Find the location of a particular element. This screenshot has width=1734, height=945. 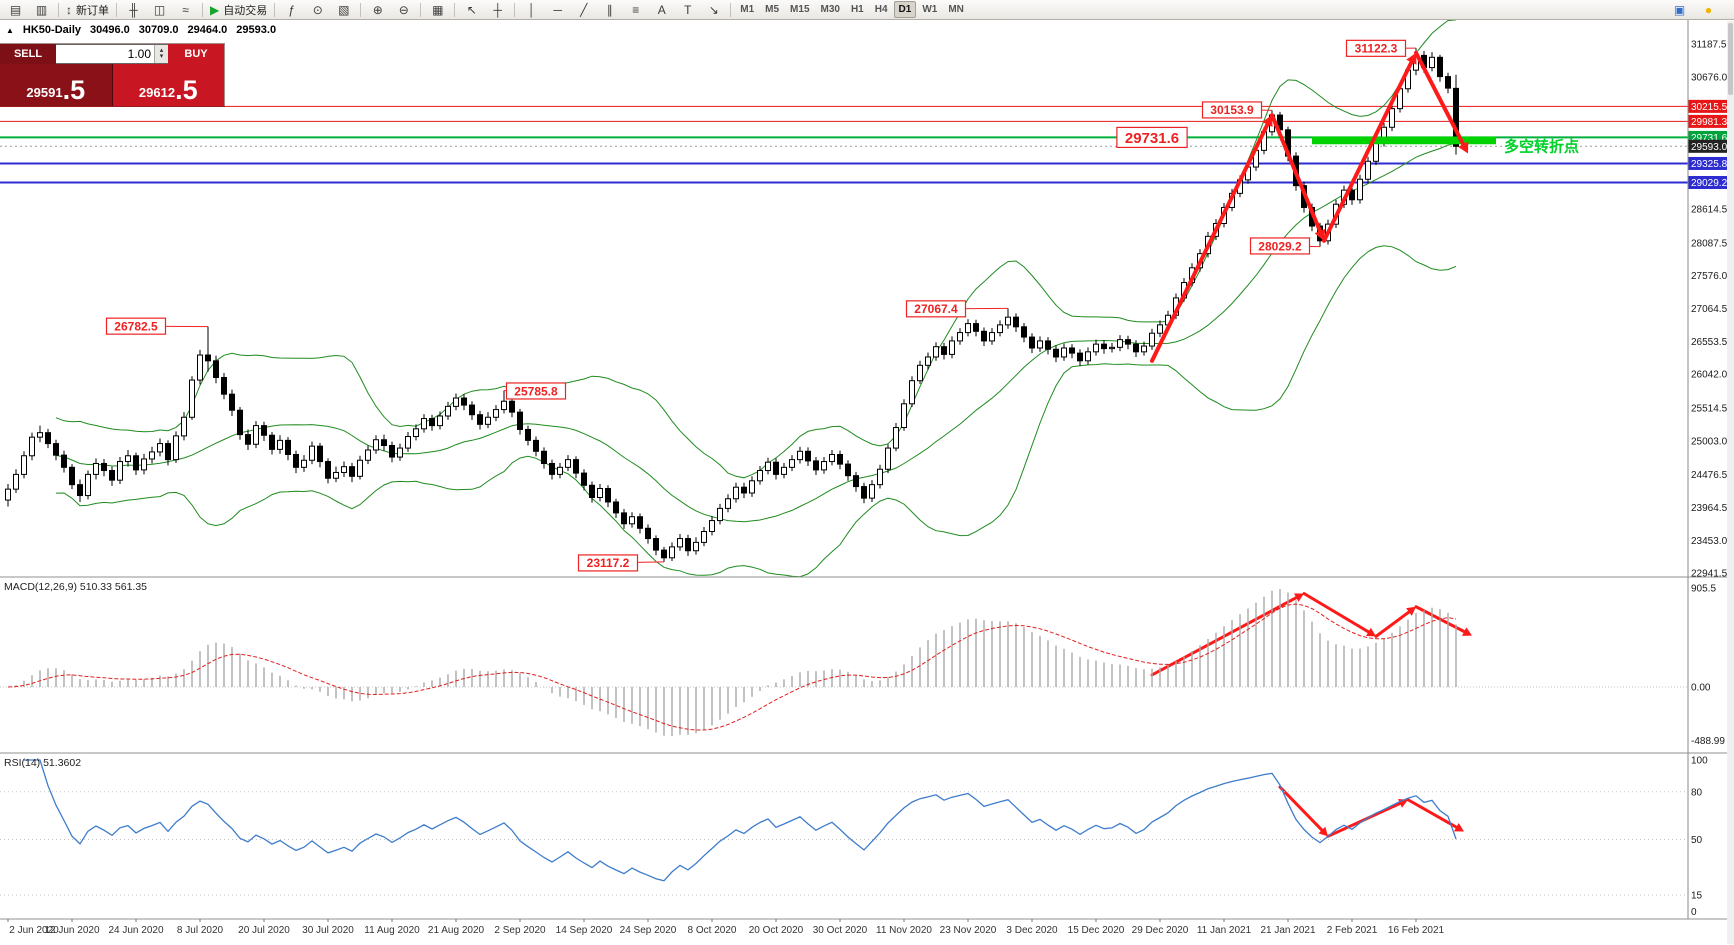

buy-price: 29612.5 is located at coordinates (168, 85).